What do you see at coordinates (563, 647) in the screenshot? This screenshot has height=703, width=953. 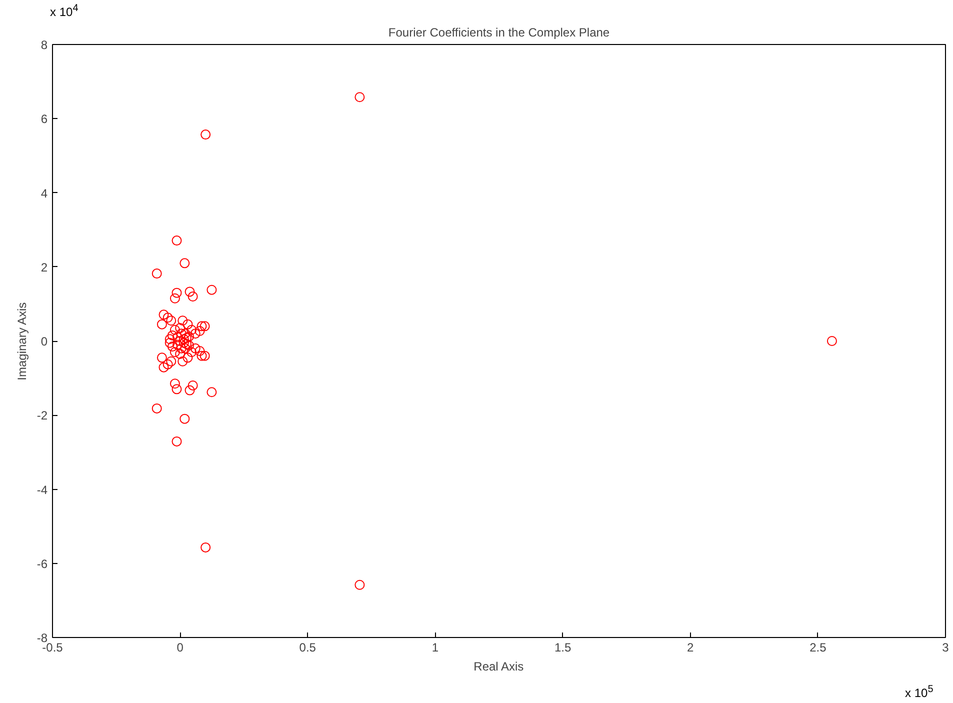 I see `x-tick-label: 1.5` at bounding box center [563, 647].